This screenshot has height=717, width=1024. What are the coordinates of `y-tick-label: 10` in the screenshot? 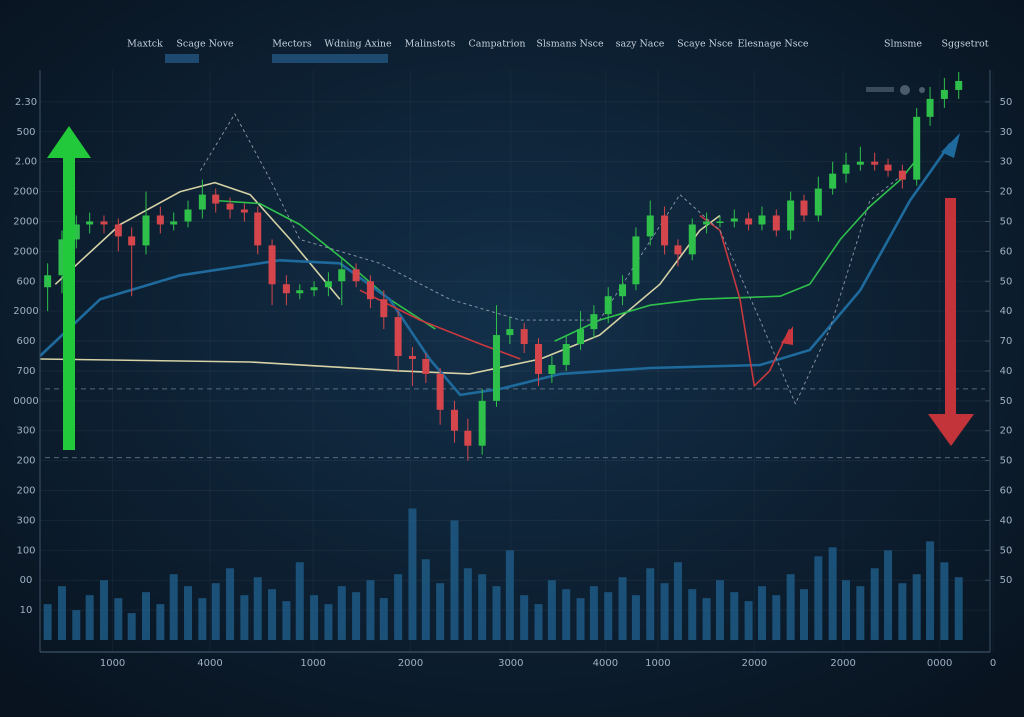 It's located at (26, 610).